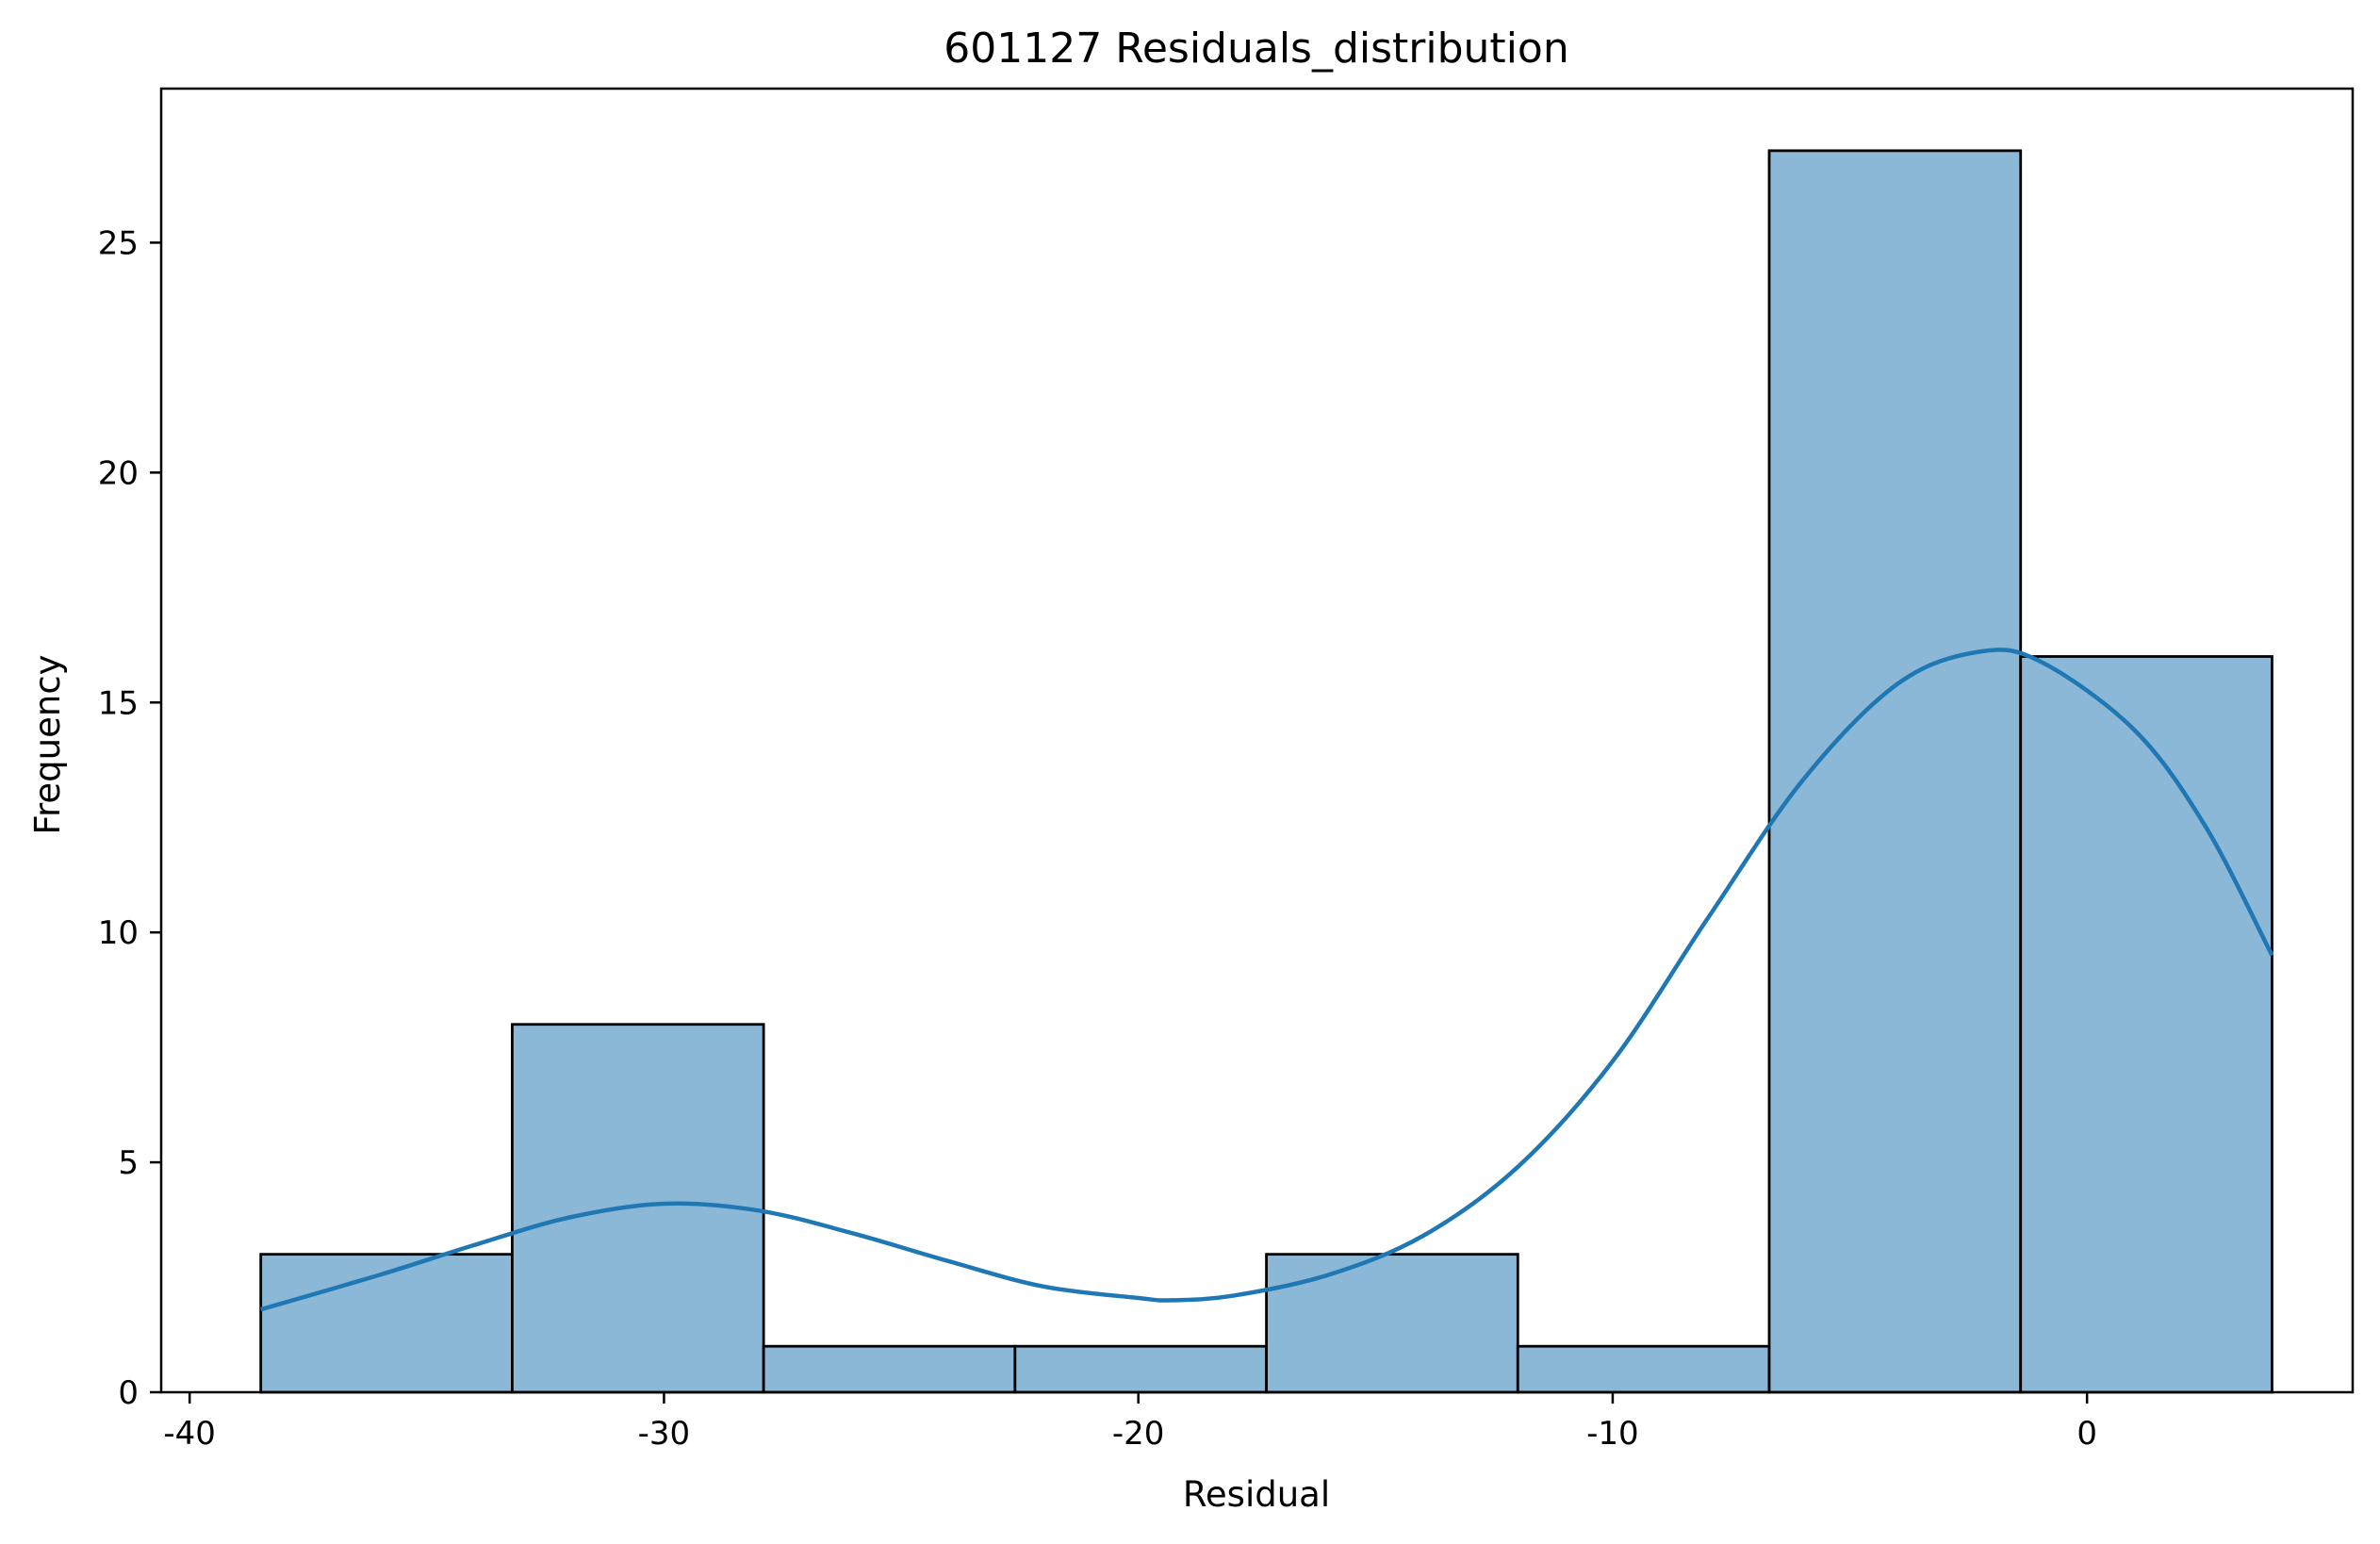  What do you see at coordinates (189, 1434) in the screenshot?
I see `x-tick-label: -40` at bounding box center [189, 1434].